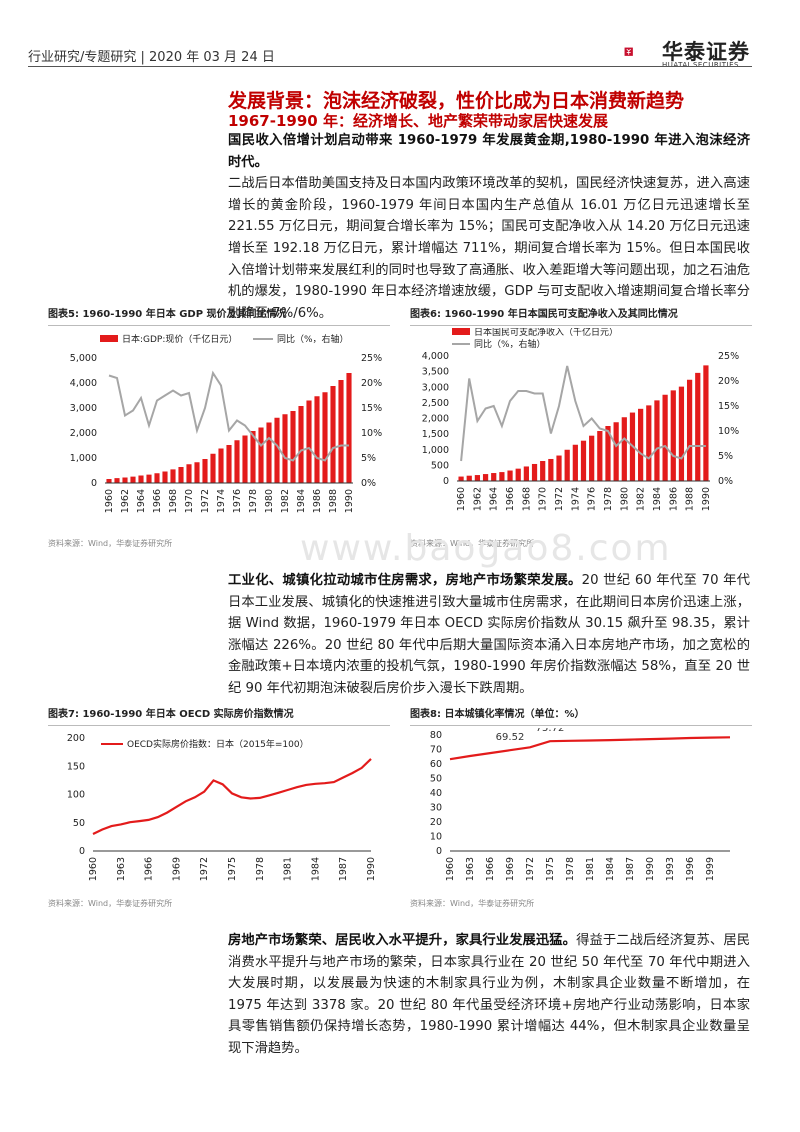 The height and width of the screenshot is (1132, 800). Describe the element at coordinates (559, 499) in the screenshot. I see `x-tick-label: 1972` at that location.